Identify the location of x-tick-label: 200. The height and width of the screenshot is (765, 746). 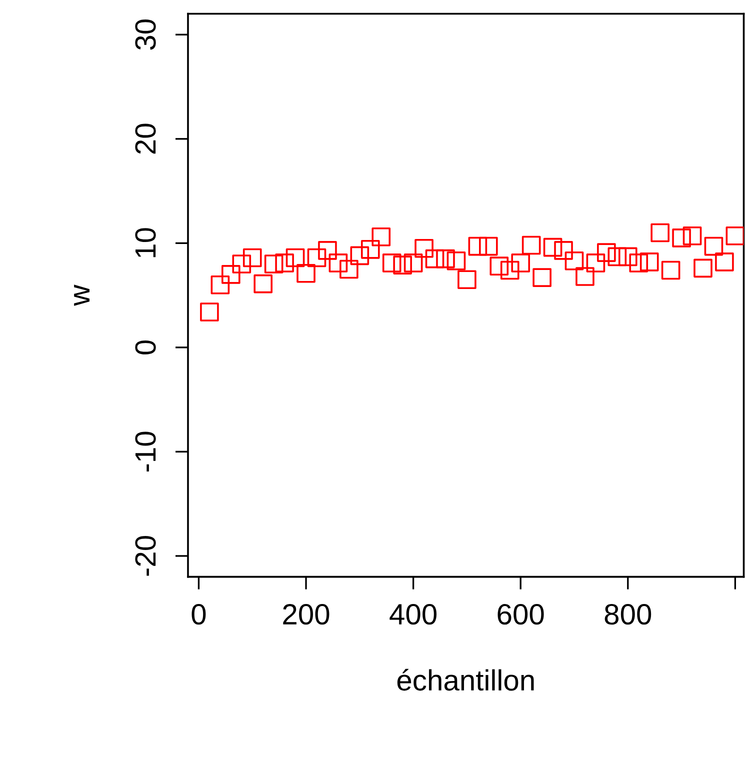
(306, 614).